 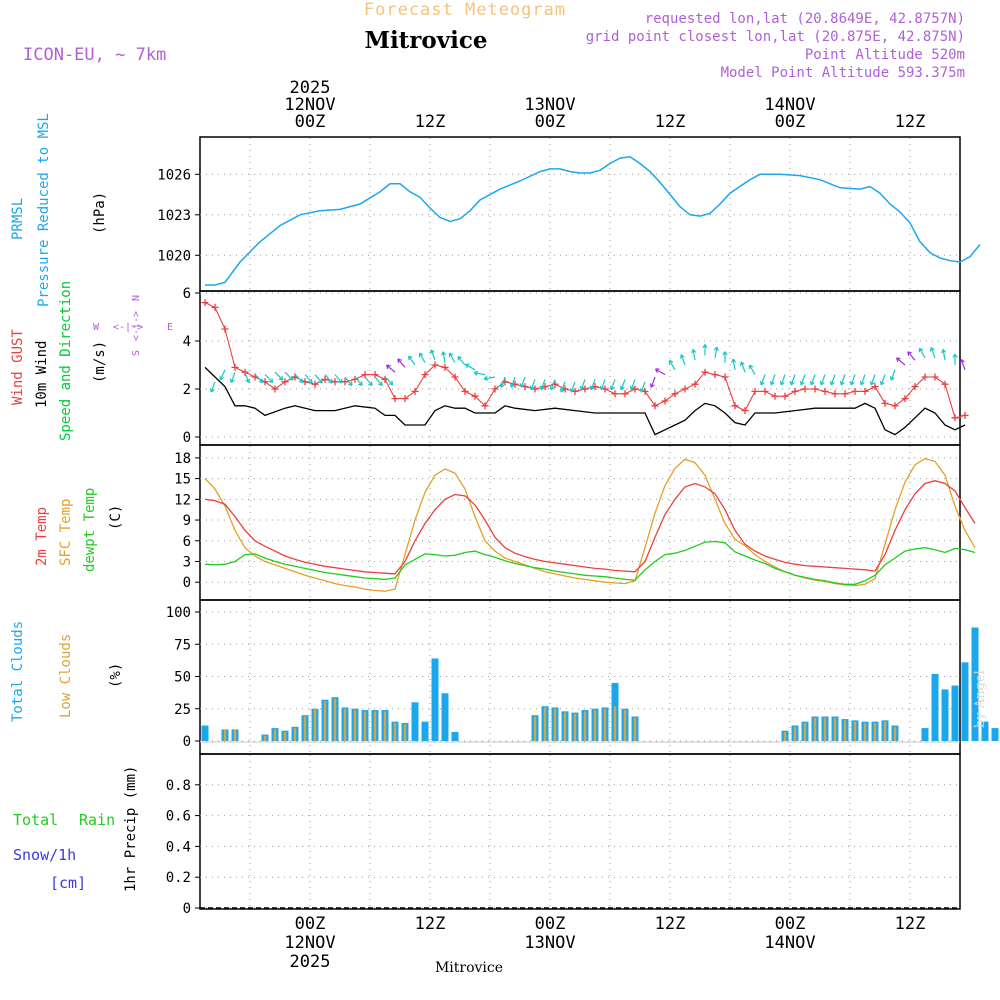 I want to click on bottom-time-label: 00Z, so click(x=790, y=924).